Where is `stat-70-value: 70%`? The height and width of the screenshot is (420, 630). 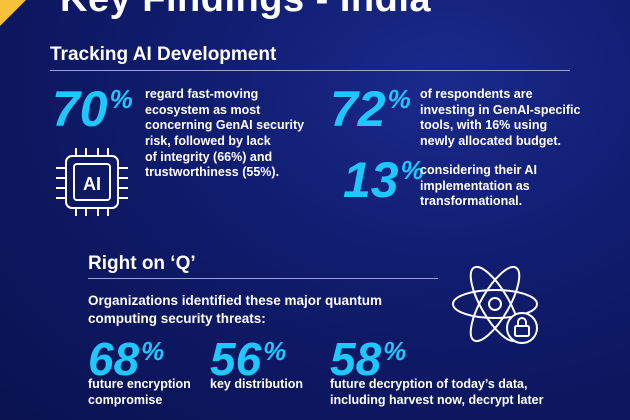 stat-70-value: 70% is located at coordinates (92, 109).